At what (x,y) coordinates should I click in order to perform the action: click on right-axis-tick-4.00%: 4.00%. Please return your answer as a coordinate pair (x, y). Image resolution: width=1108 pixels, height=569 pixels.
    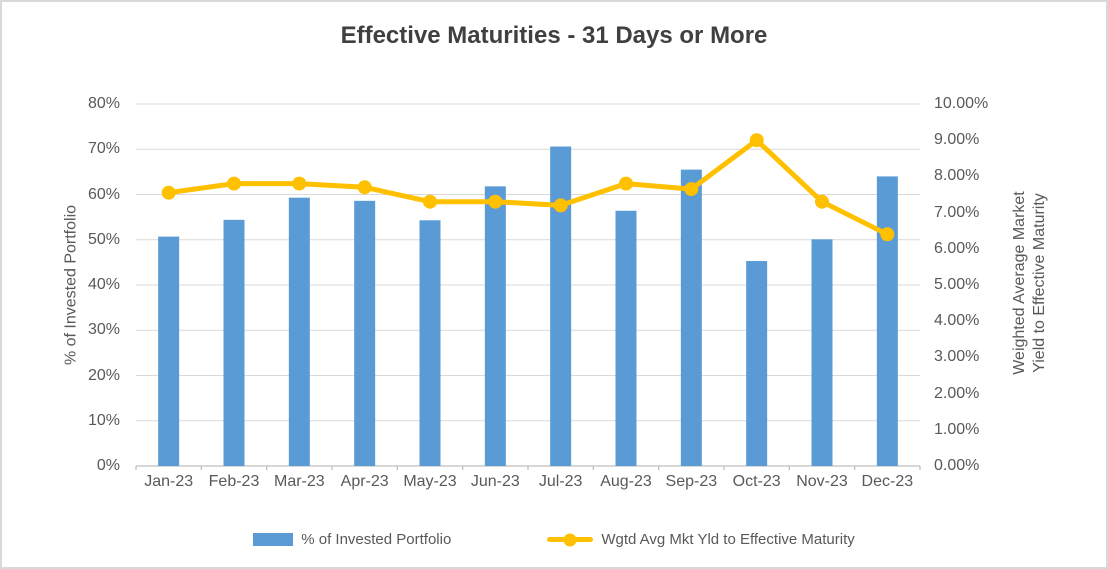
    Looking at the image, I should click on (957, 321).